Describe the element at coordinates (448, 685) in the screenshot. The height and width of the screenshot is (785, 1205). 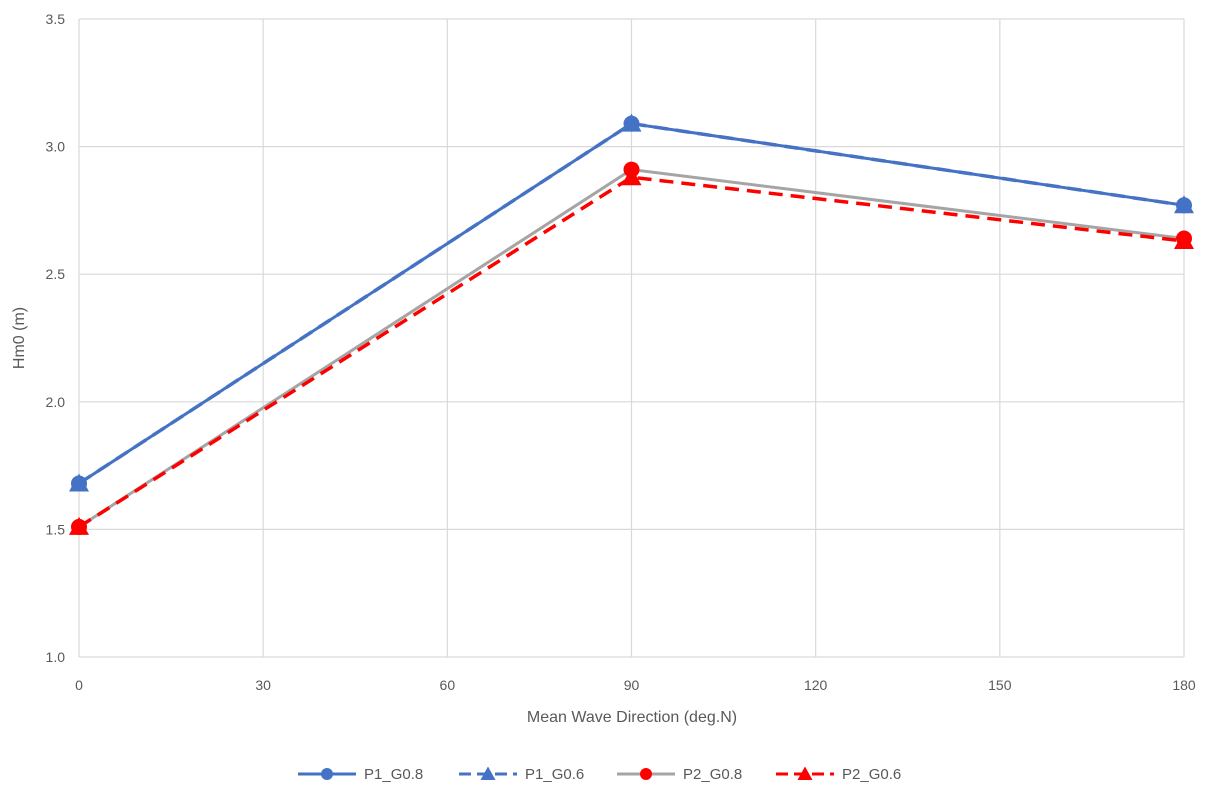
I see `x-tick-label: 60` at that location.